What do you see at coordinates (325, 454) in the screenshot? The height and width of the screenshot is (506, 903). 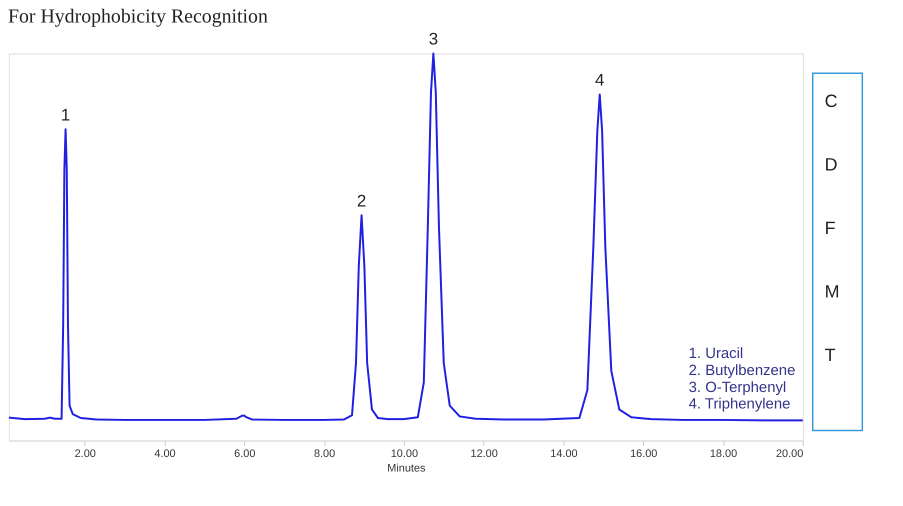 I see `x-tick-label: 8.00` at bounding box center [325, 454].